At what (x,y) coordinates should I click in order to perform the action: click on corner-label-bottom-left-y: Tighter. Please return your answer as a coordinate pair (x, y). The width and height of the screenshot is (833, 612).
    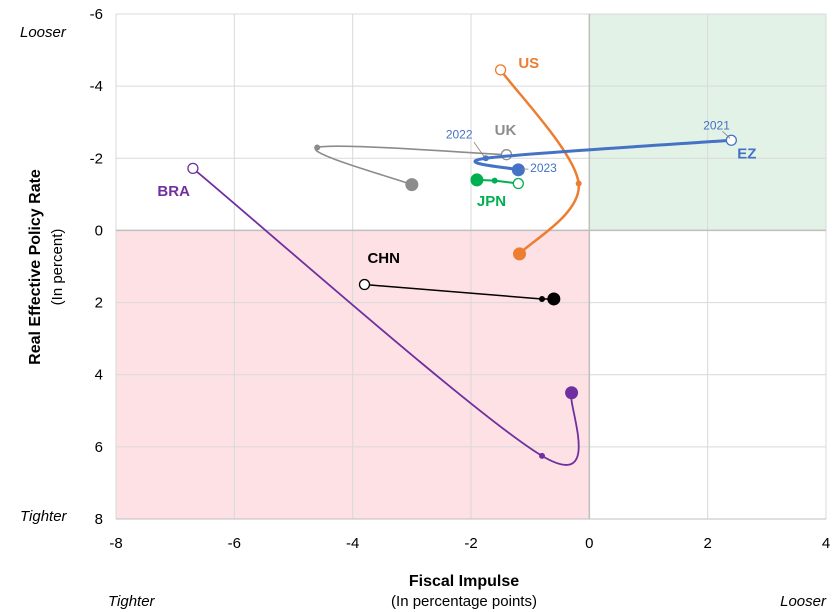
    Looking at the image, I should click on (44, 516).